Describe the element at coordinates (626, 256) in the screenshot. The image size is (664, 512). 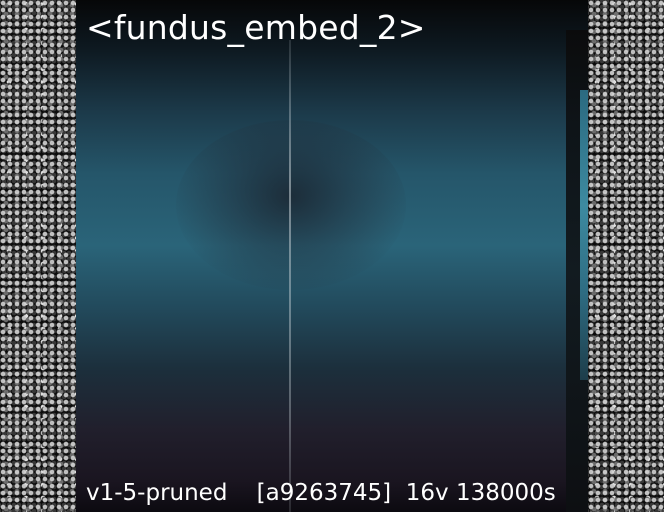
I see `right-neighbor-image` at that location.